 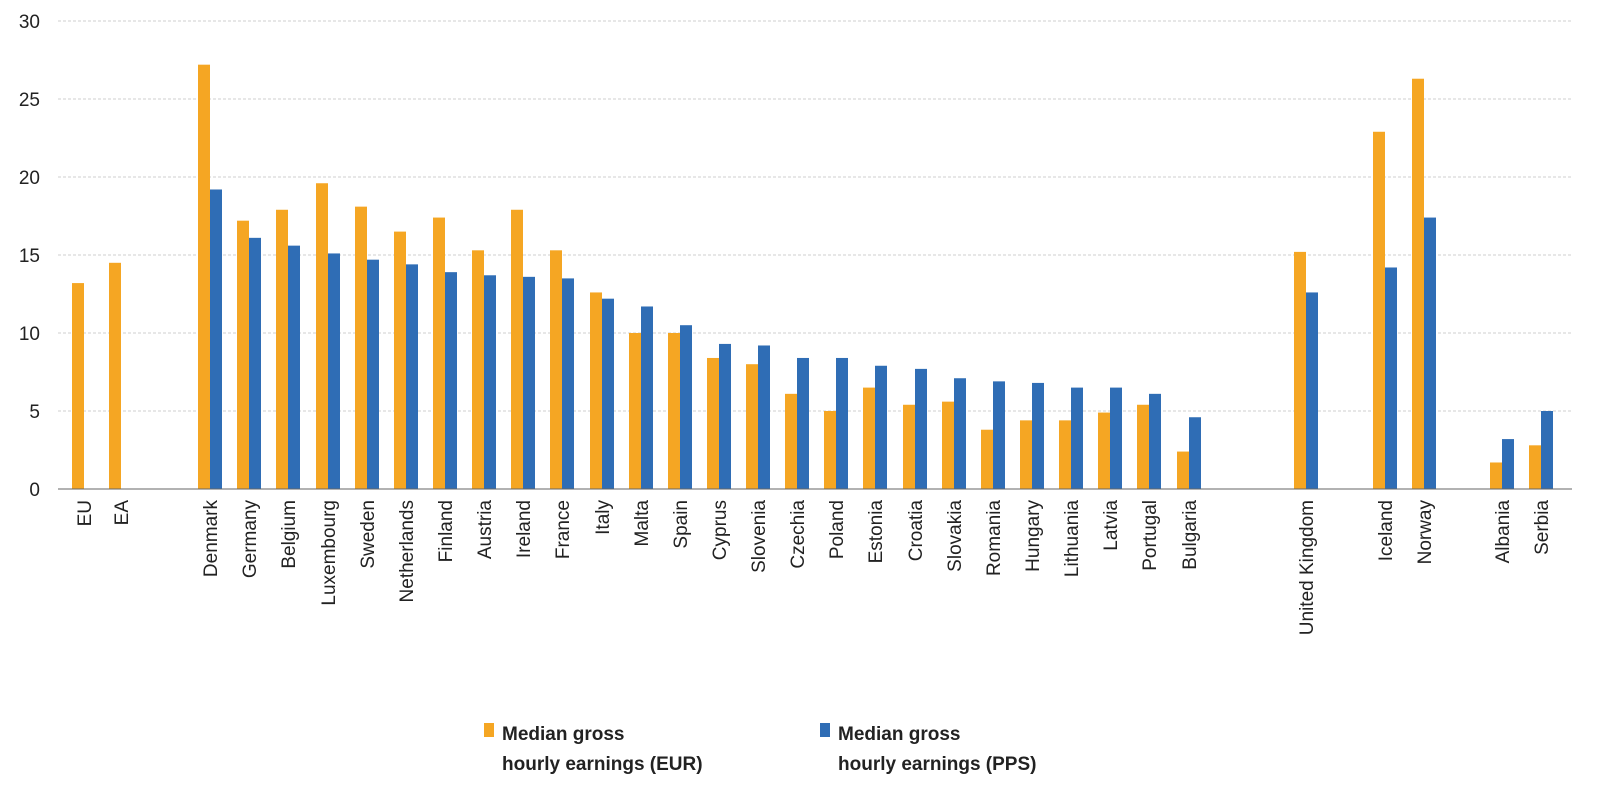 I want to click on x-category-label: Germany, so click(x=250, y=539).